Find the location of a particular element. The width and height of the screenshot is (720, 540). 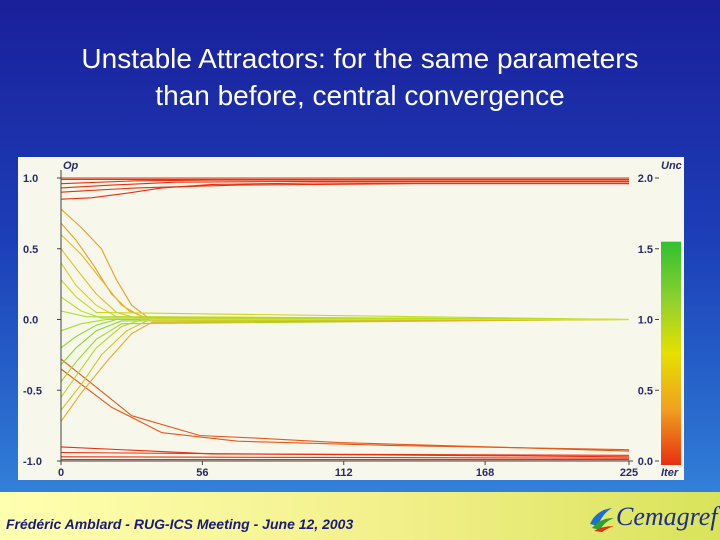

logo-icon is located at coordinates (602, 520).